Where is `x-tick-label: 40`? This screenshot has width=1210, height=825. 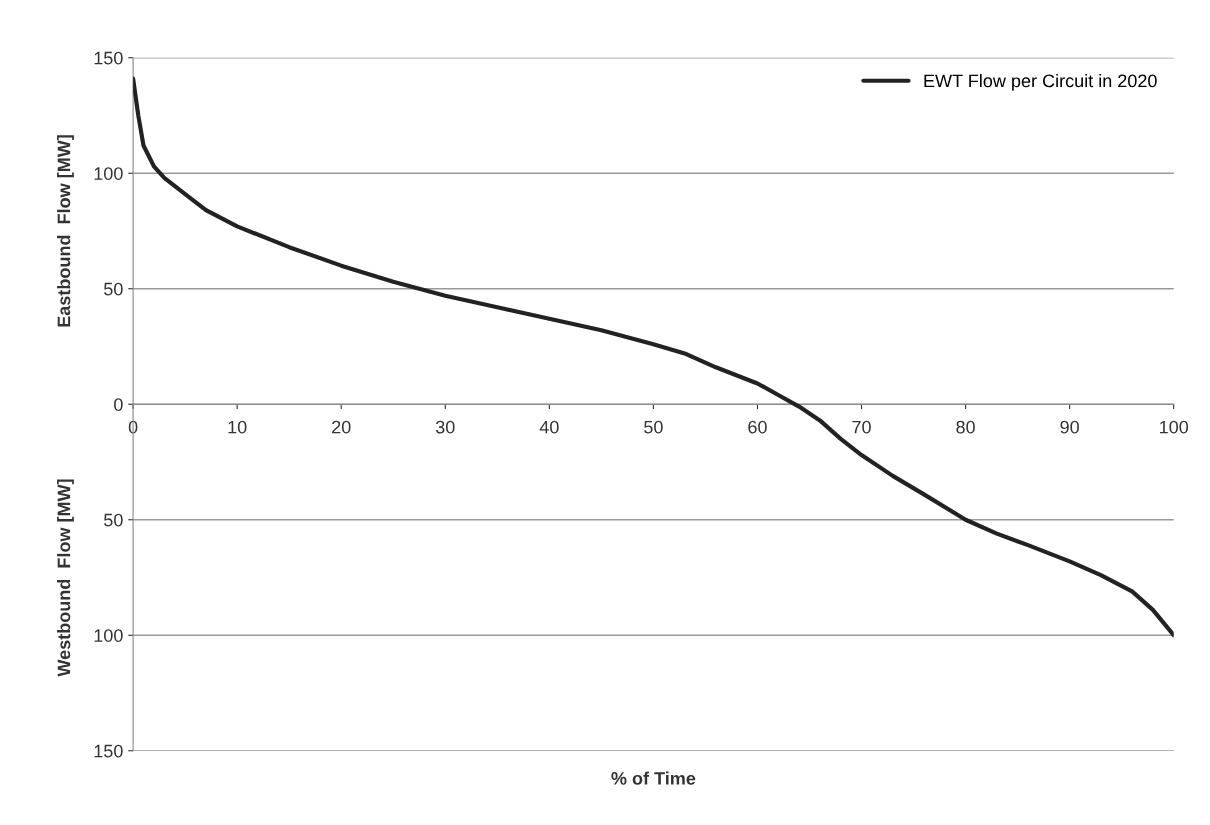 x-tick-label: 40 is located at coordinates (549, 427).